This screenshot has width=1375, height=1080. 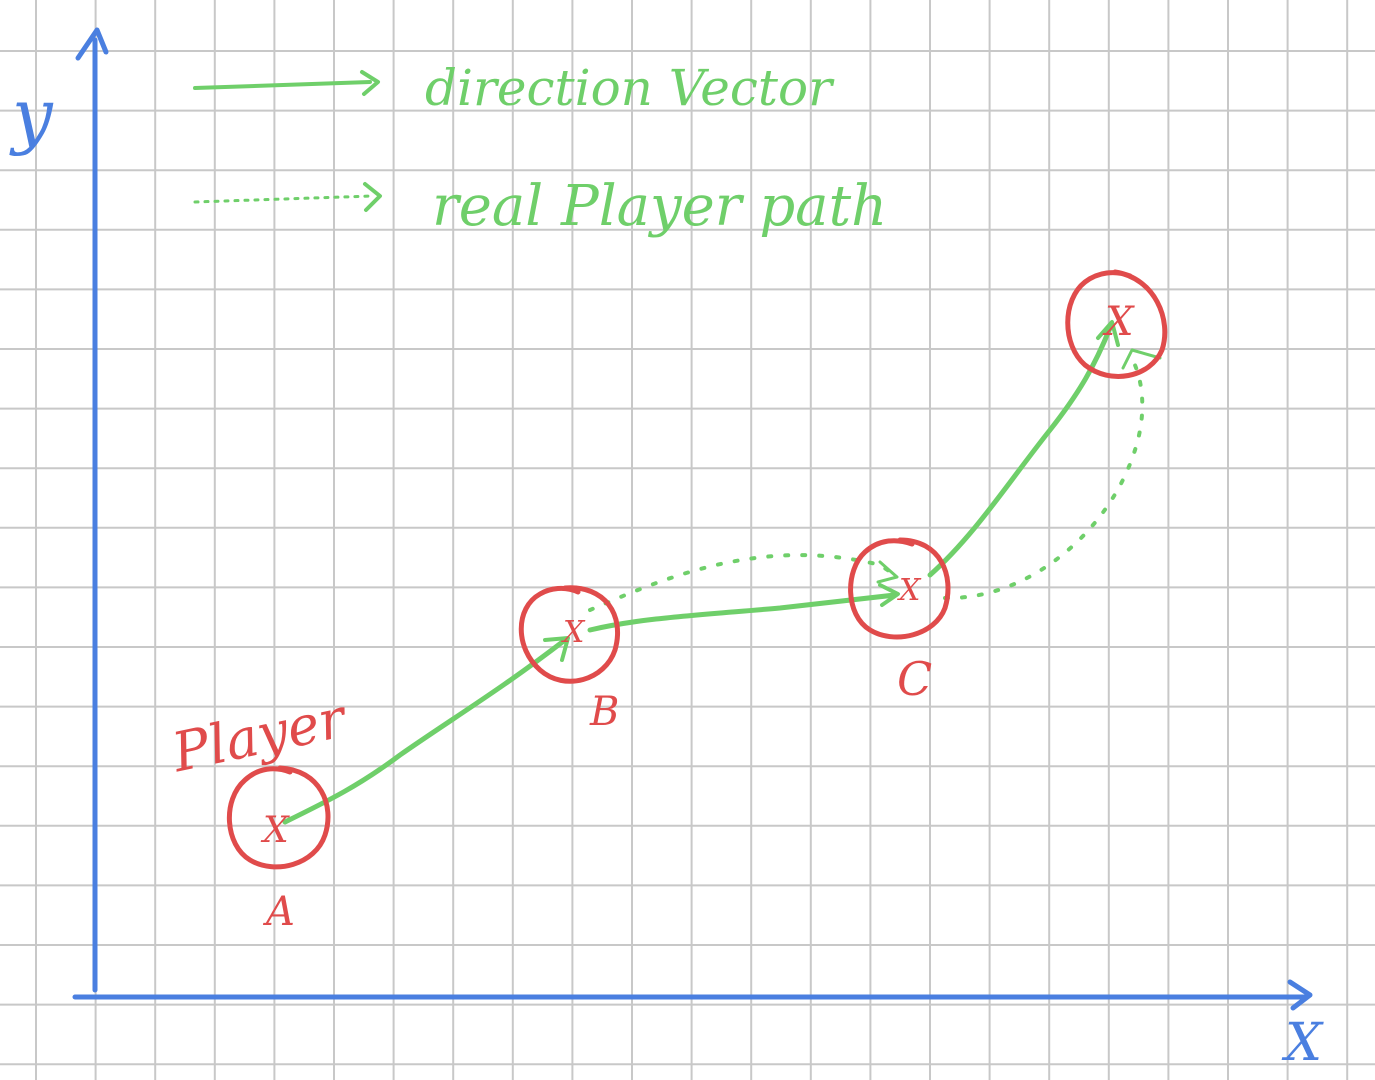 What do you see at coordinates (1108, 333) in the screenshot?
I see `vector-arrowhead-d` at bounding box center [1108, 333].